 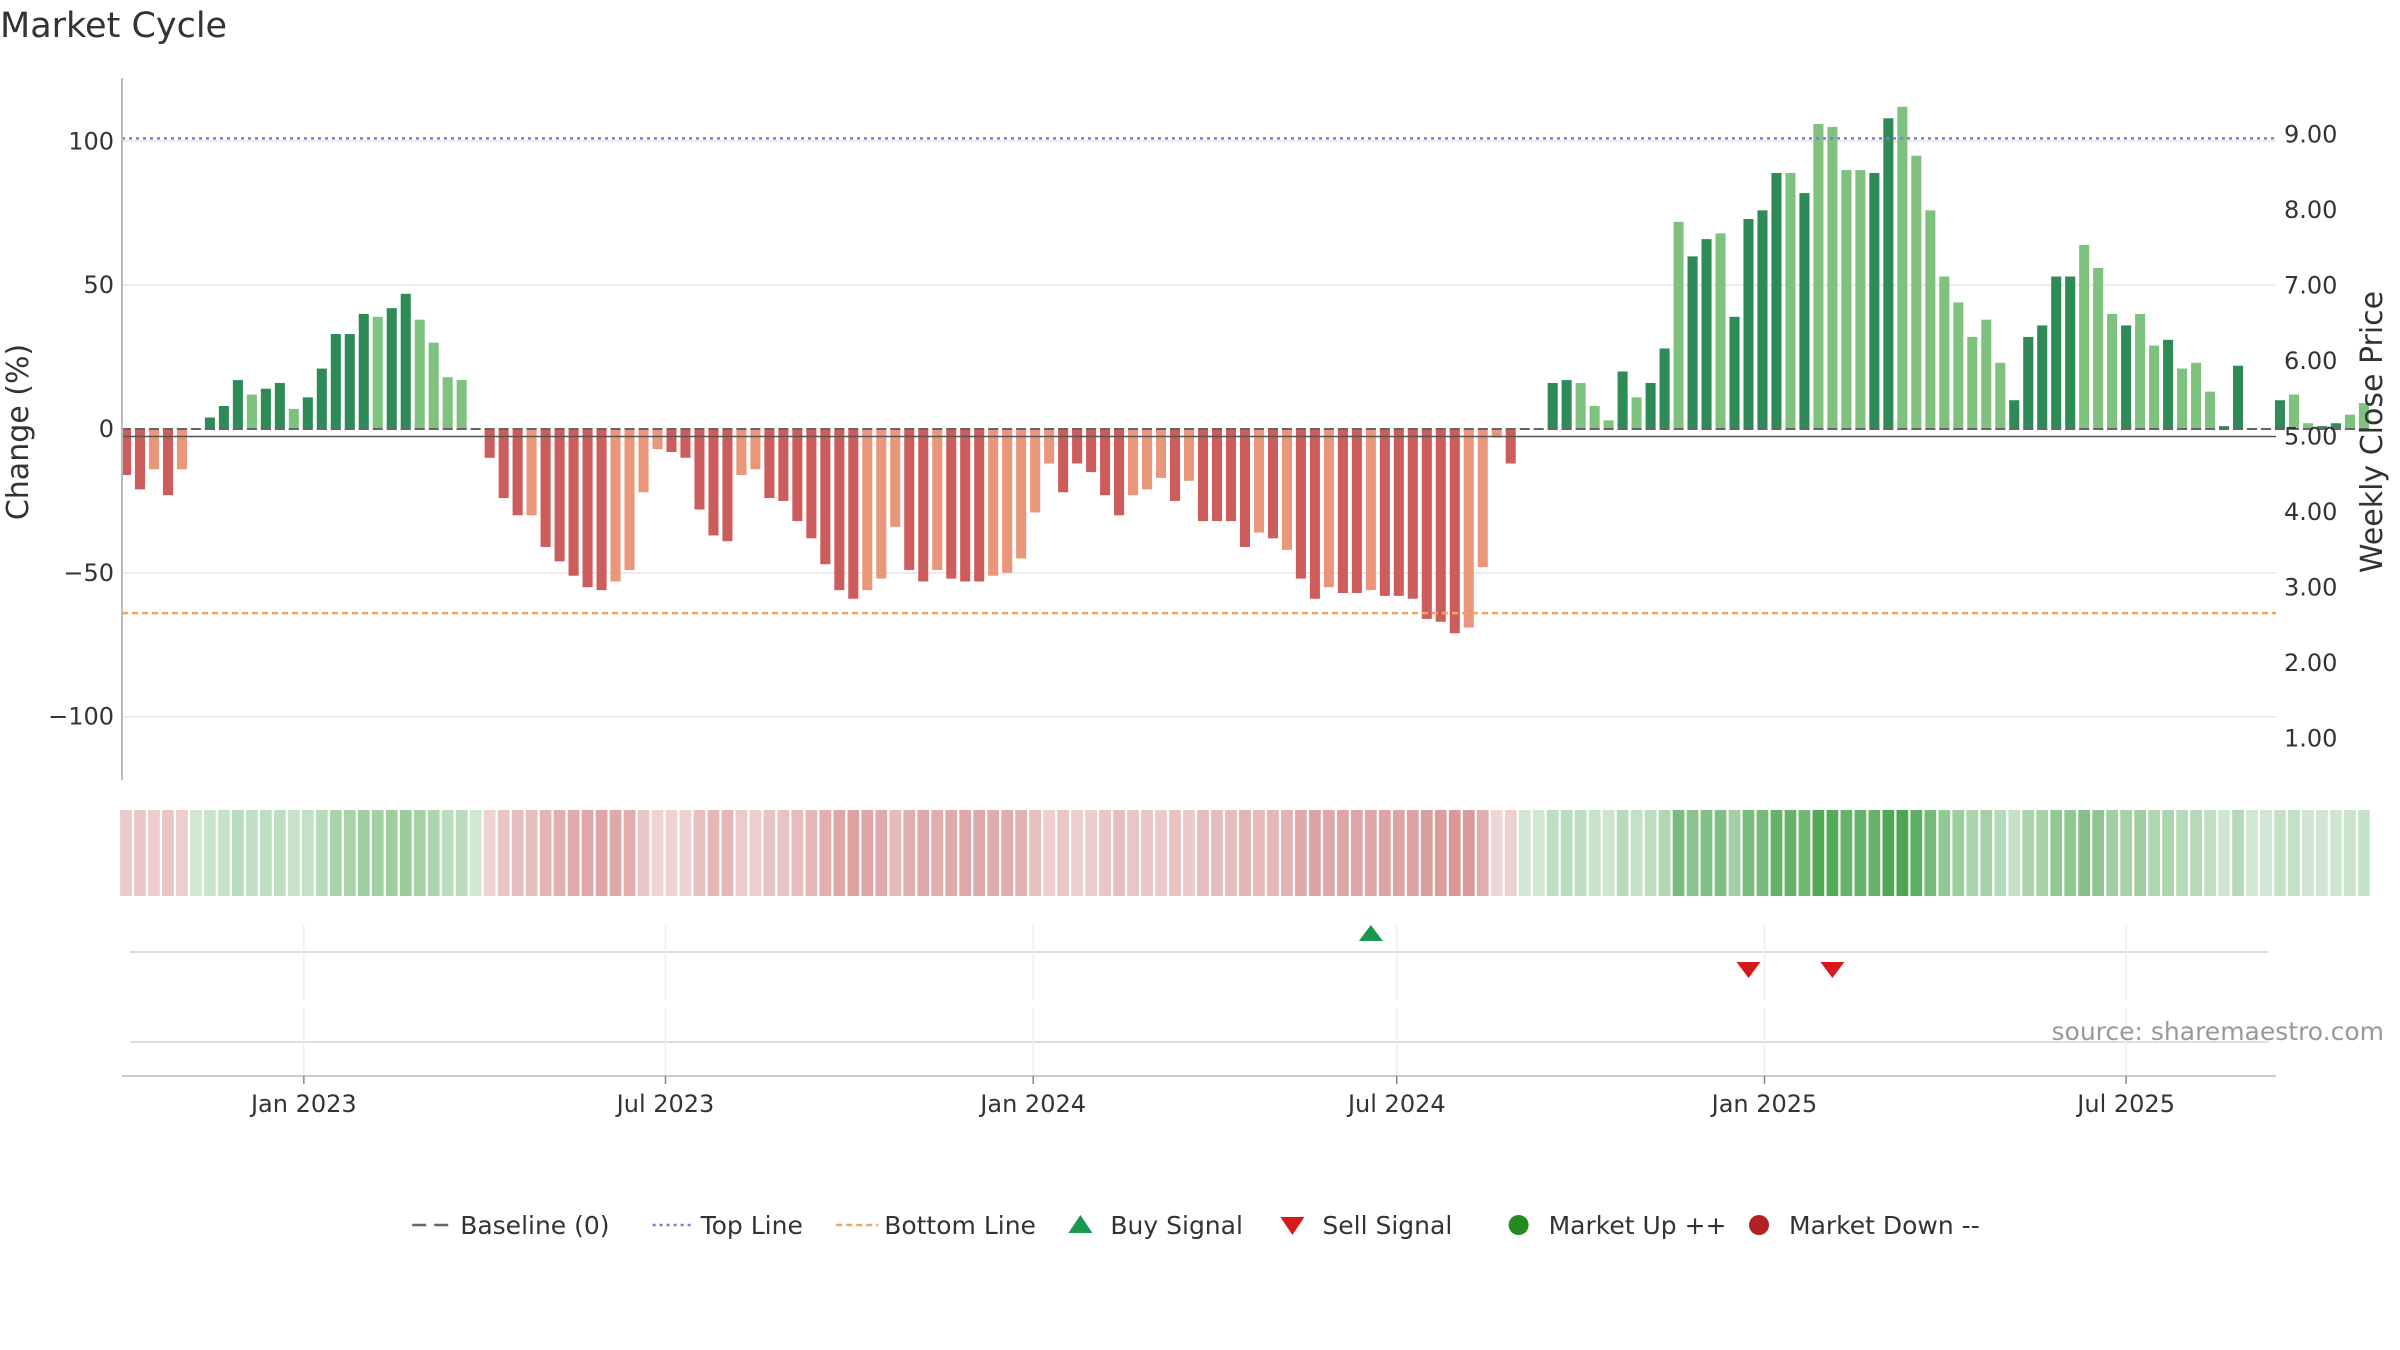 I want to click on x-tick-label: Jul 2024, so click(x=1396, y=1104).